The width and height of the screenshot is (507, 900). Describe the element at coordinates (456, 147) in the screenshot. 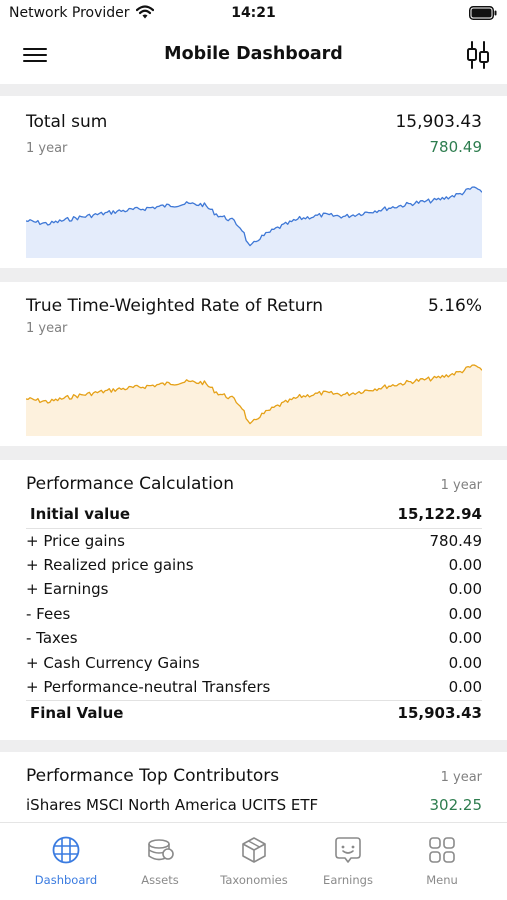

I see `total-sum-change: 780.49` at that location.